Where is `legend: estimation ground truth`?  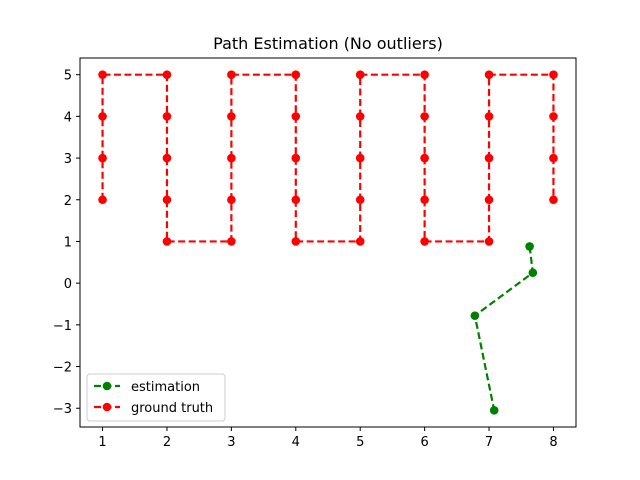
legend: estimation ground truth is located at coordinates (156, 397).